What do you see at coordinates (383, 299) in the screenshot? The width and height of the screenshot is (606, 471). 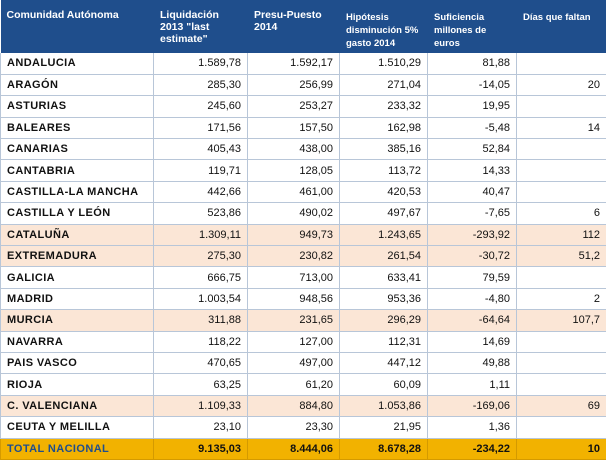 I see `cell-hipotesis: 953,36` at bounding box center [383, 299].